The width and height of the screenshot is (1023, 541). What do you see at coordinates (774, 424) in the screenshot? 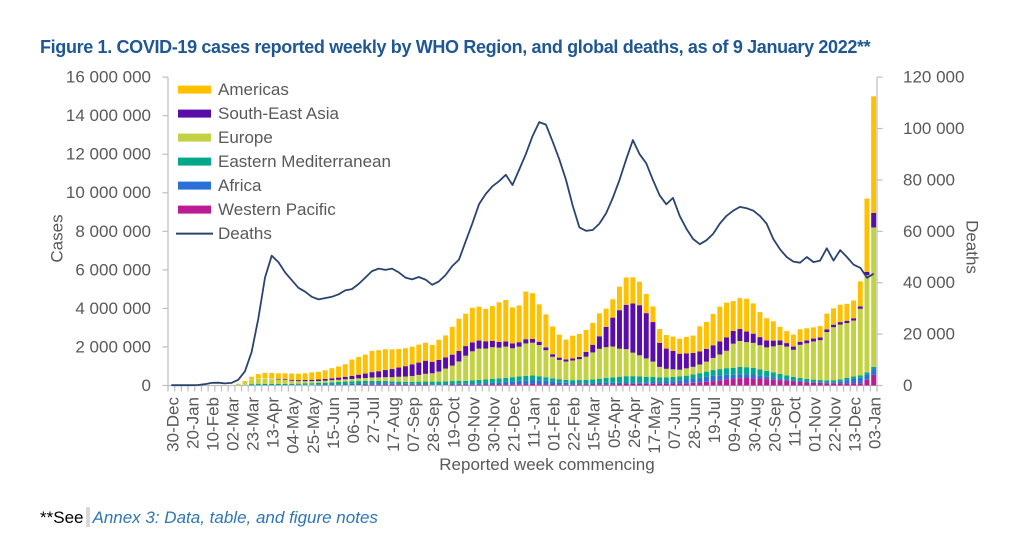
I see `svg-text: 20-Sep` at bounding box center [774, 424].